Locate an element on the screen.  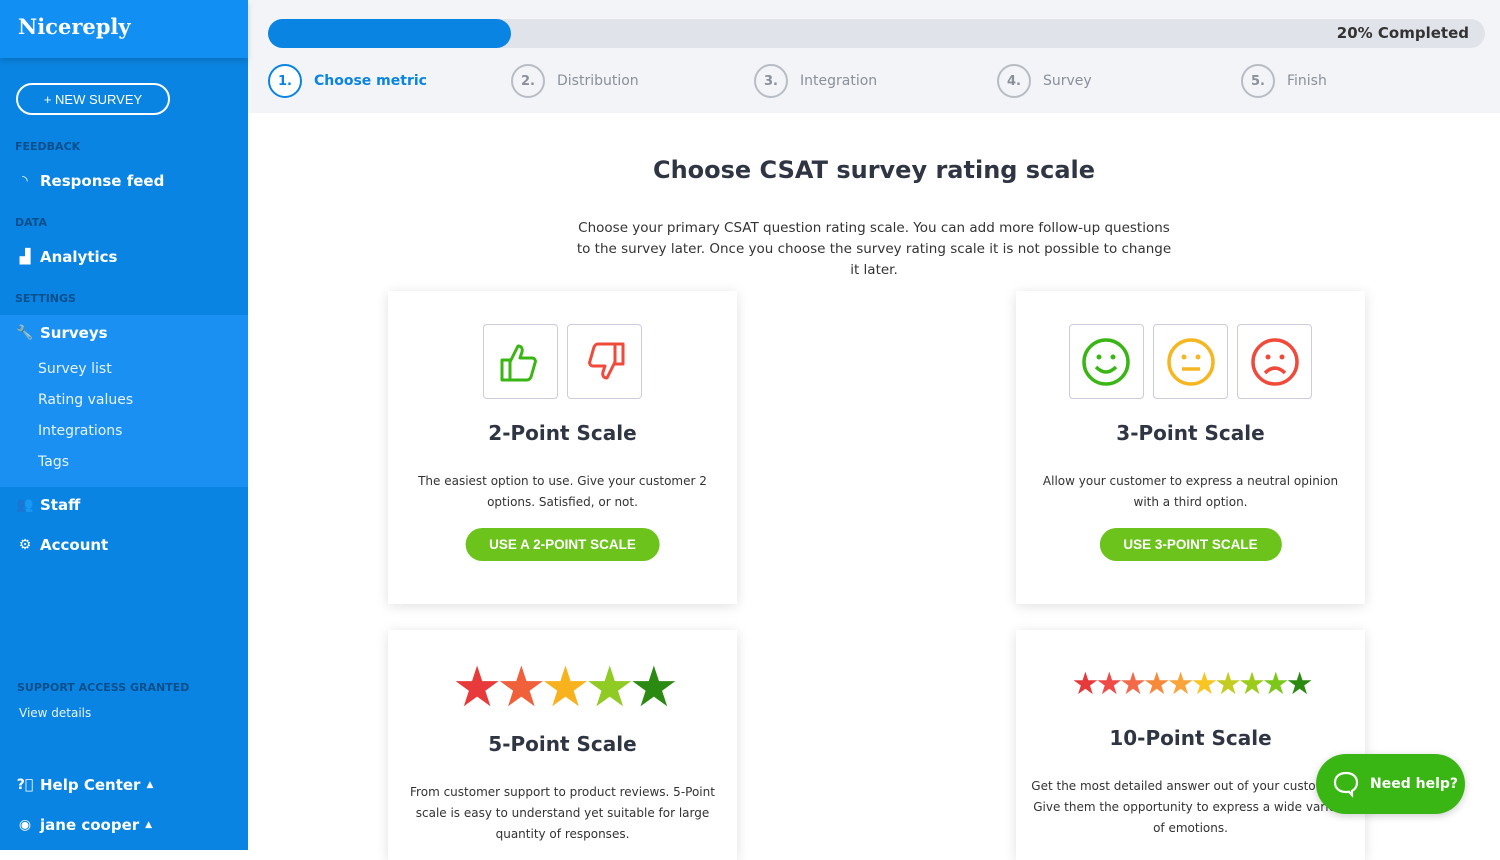
sidebar-item-response-feed: ◝ Response feed is located at coordinates (90, 181).